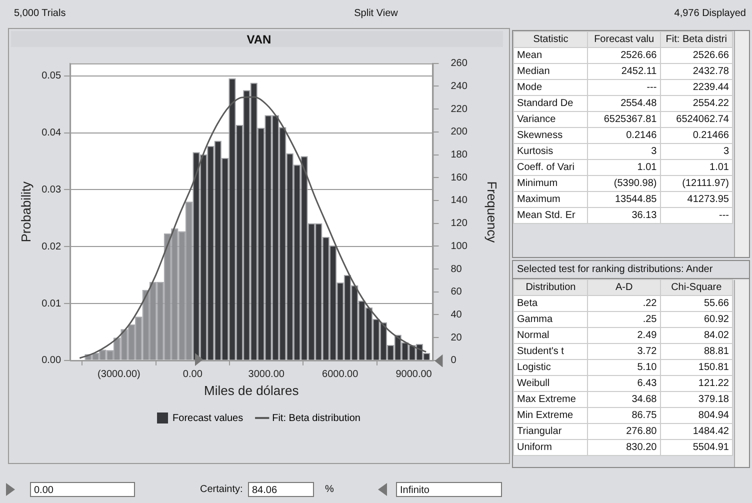  I want to click on text: 0.2146, so click(624, 136).